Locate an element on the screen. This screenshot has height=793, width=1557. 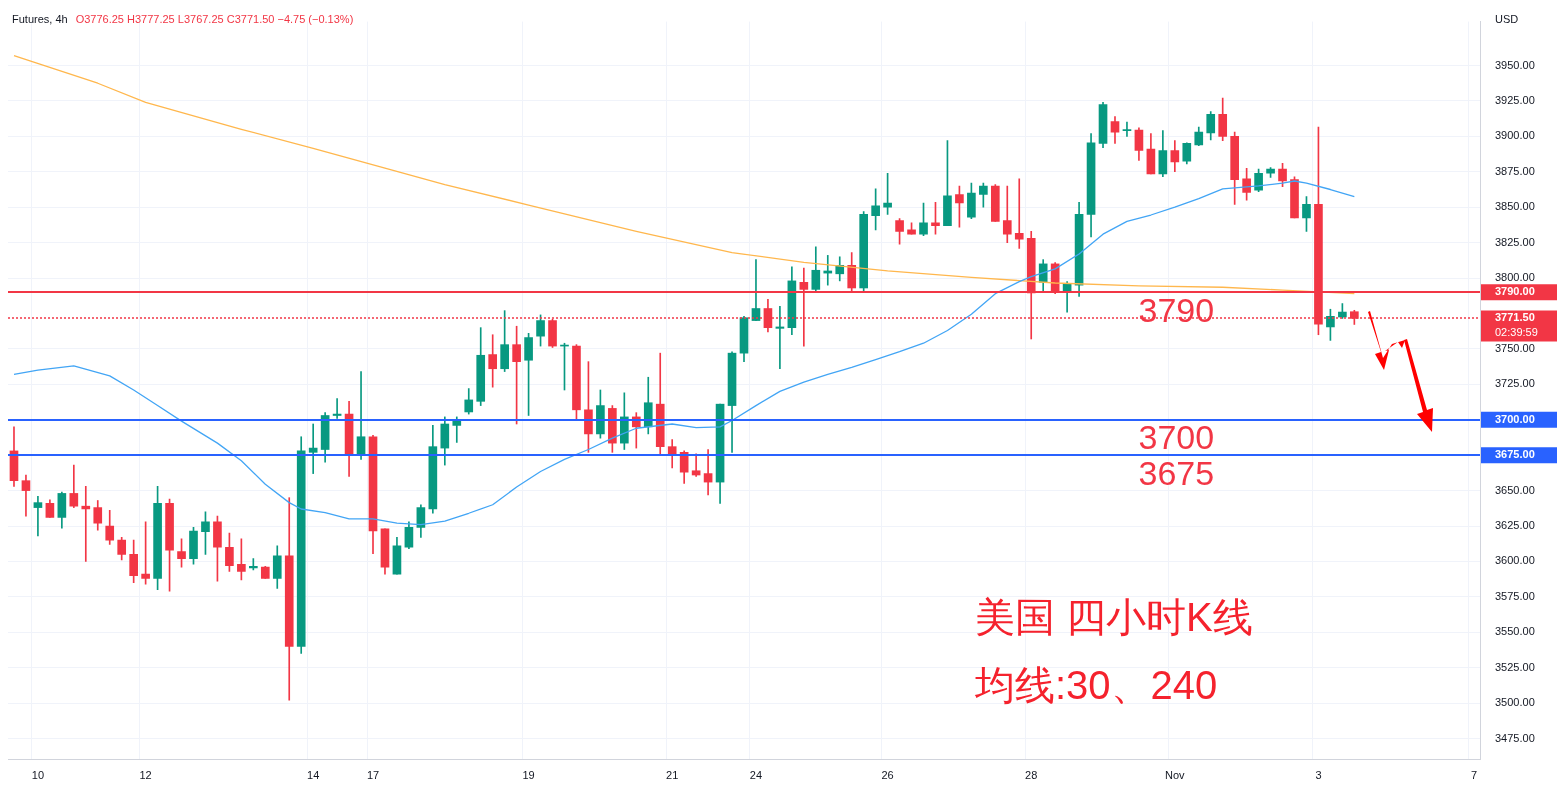
x-tick-label: 17 is located at coordinates (373, 775).